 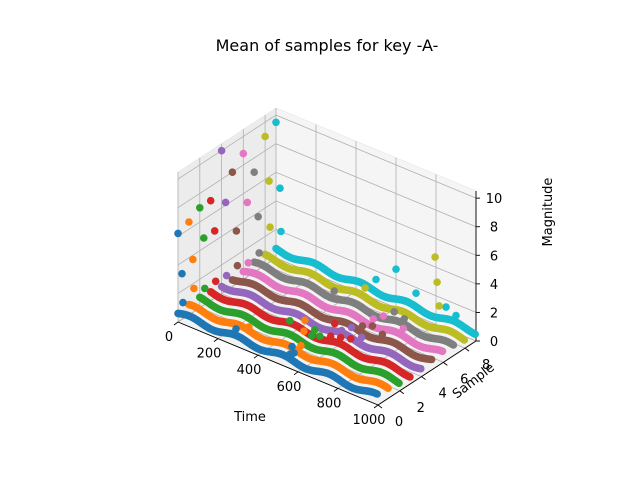 What do you see at coordinates (494, 342) in the screenshot?
I see `z-tick-label: 0` at bounding box center [494, 342].